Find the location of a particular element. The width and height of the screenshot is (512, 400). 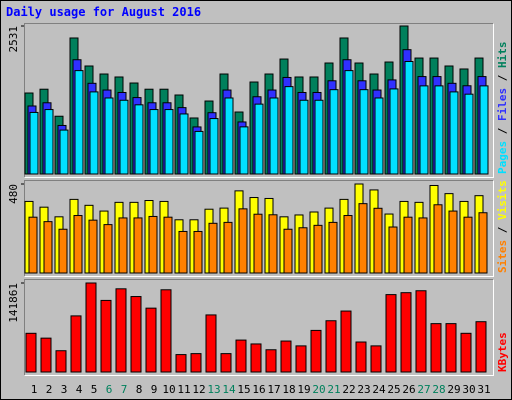

x-tick-label: 14 is located at coordinates (229, 389).